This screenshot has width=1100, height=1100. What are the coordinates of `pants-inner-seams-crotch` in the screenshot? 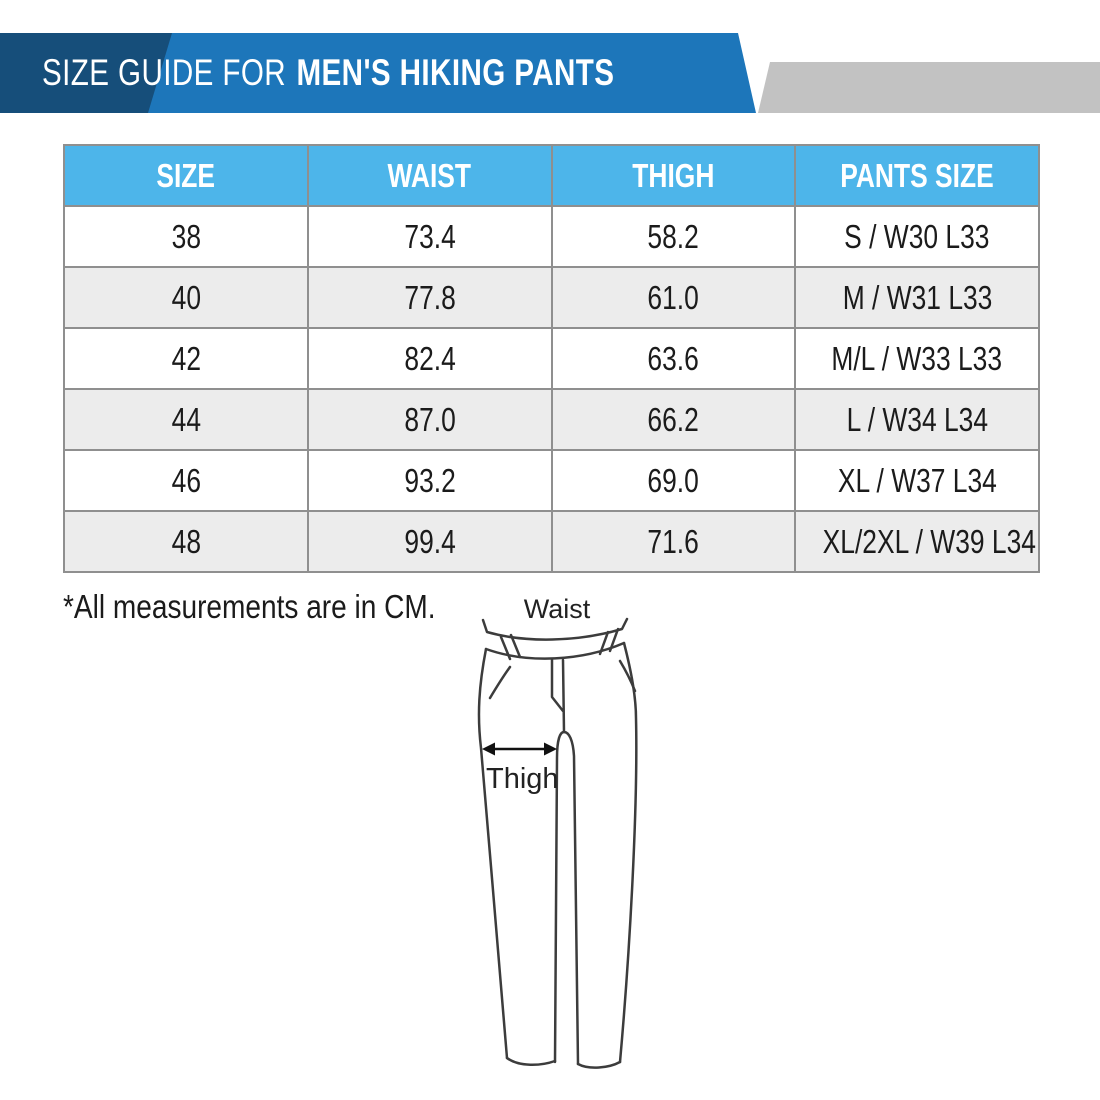 It's located at (566, 898).